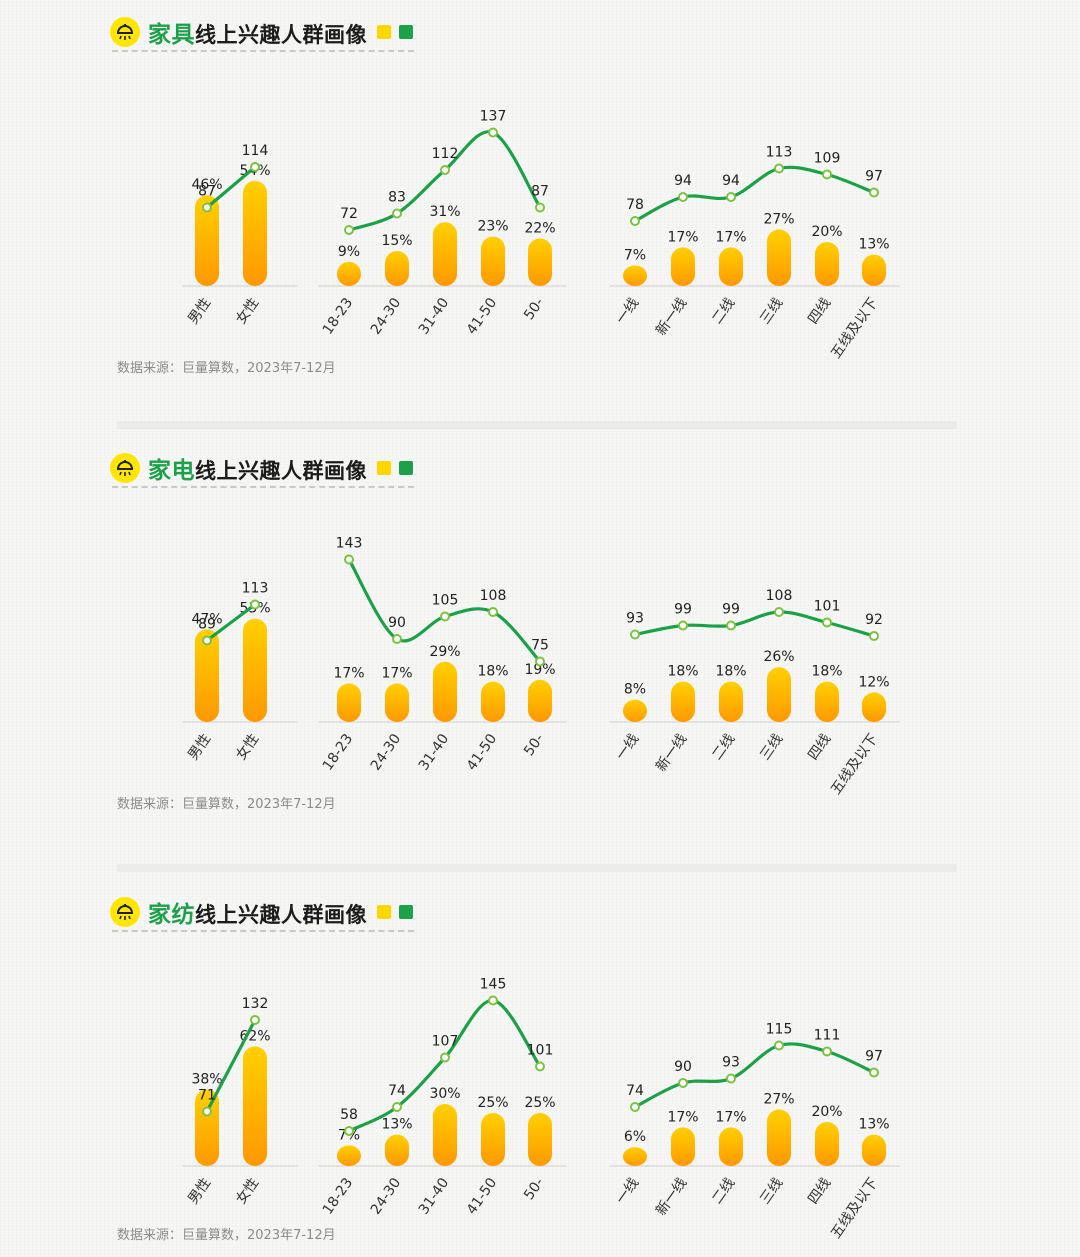 Image resolution: width=1080 pixels, height=1257 pixels. Describe the element at coordinates (778, 219) in the screenshot. I see `bar-label: 27%` at that location.